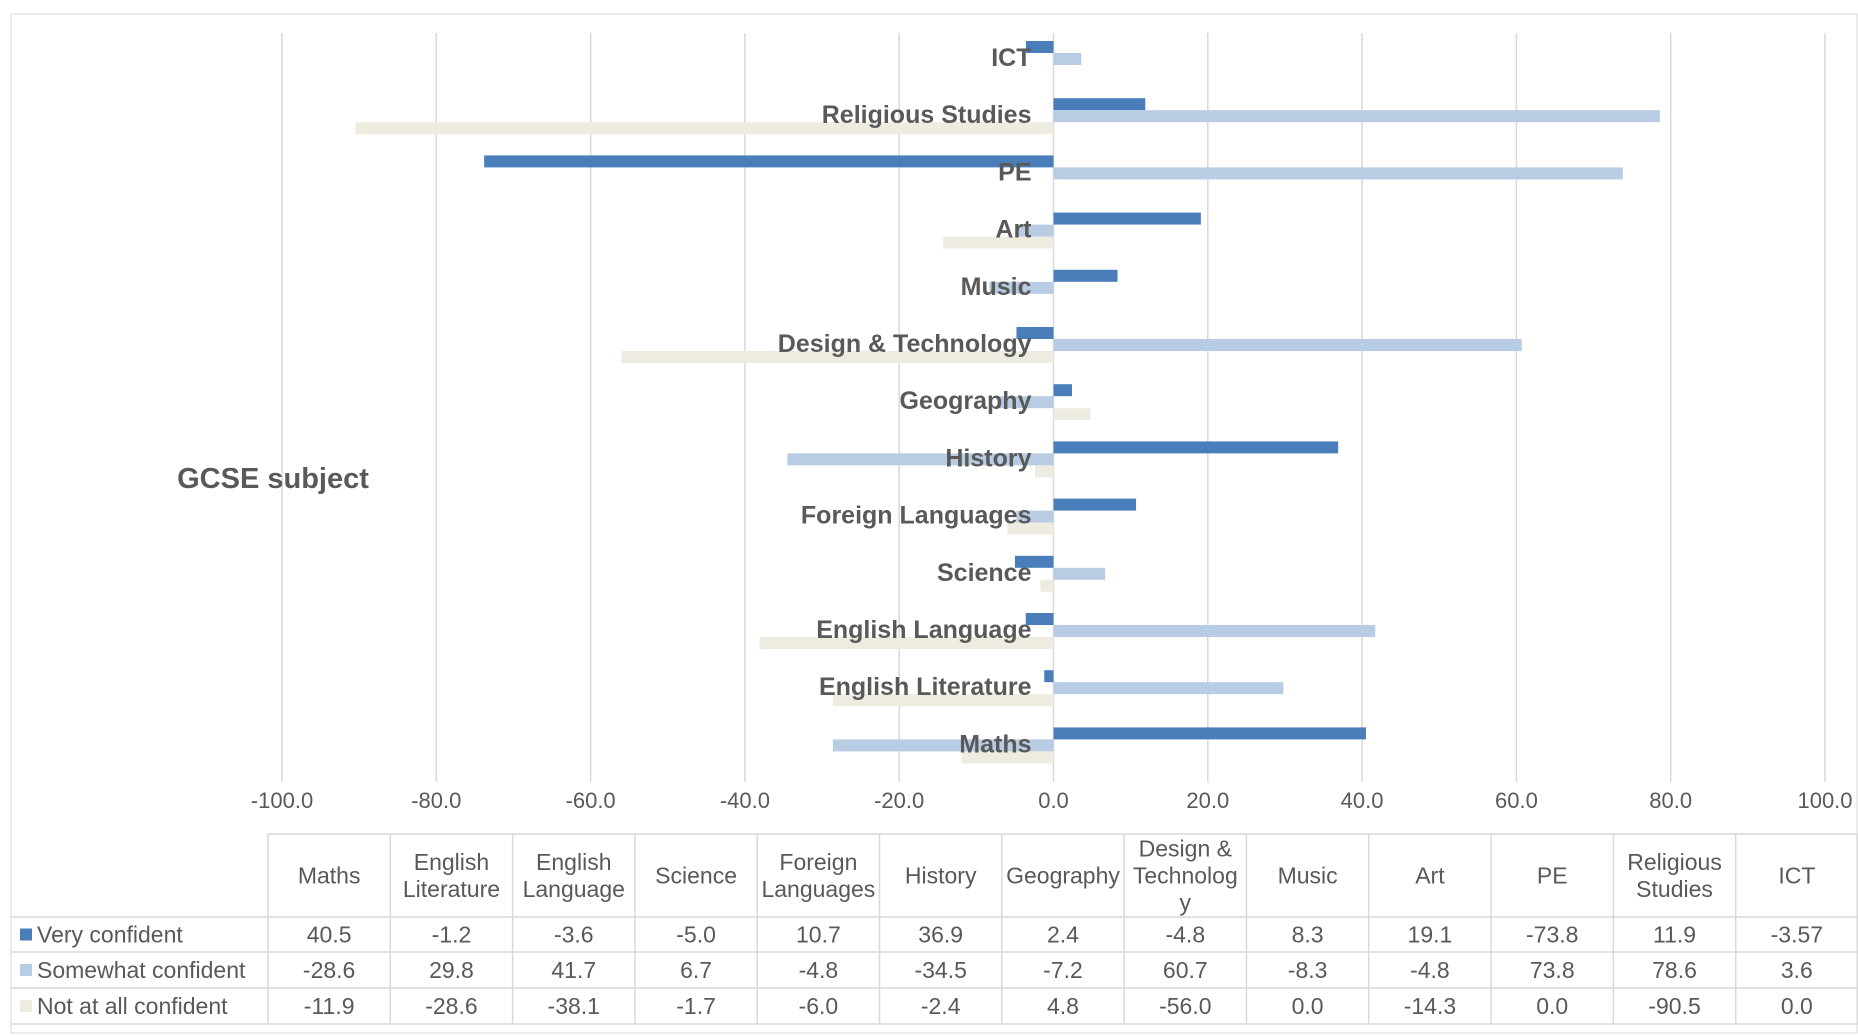 Image resolution: width=1858 pixels, height=1035 pixels. Describe the element at coordinates (940, 935) in the screenshot. I see `table-value-cell: 36.9` at that location.